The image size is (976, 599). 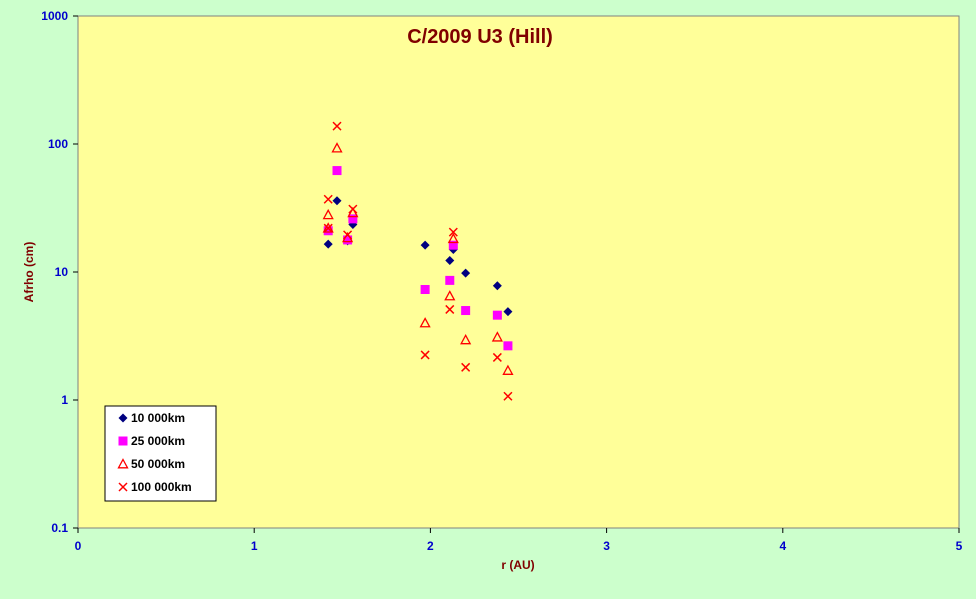 I want to click on y-axis: 0.1 1 10 100 1000, so click(x=59, y=272).